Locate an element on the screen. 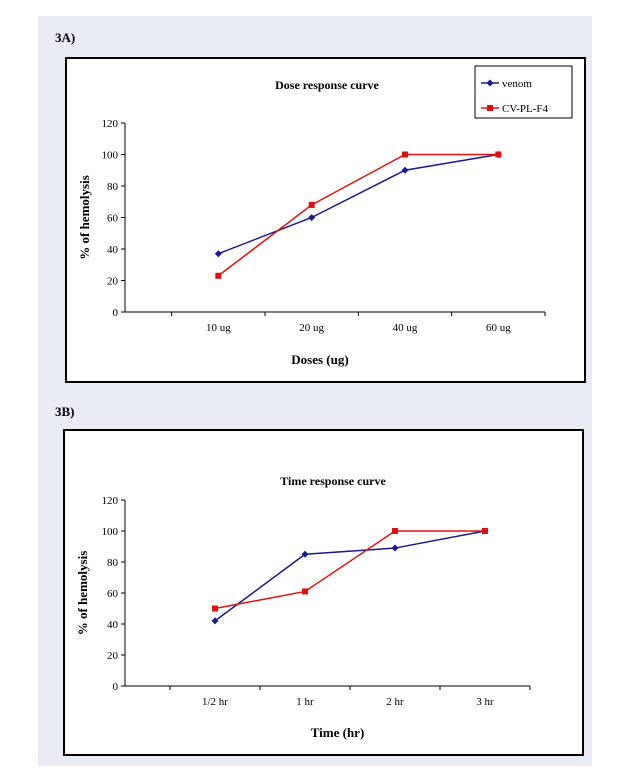 The height and width of the screenshot is (772, 624). chart-a-y-axis-label: % of hemolysis is located at coordinates (84, 217).